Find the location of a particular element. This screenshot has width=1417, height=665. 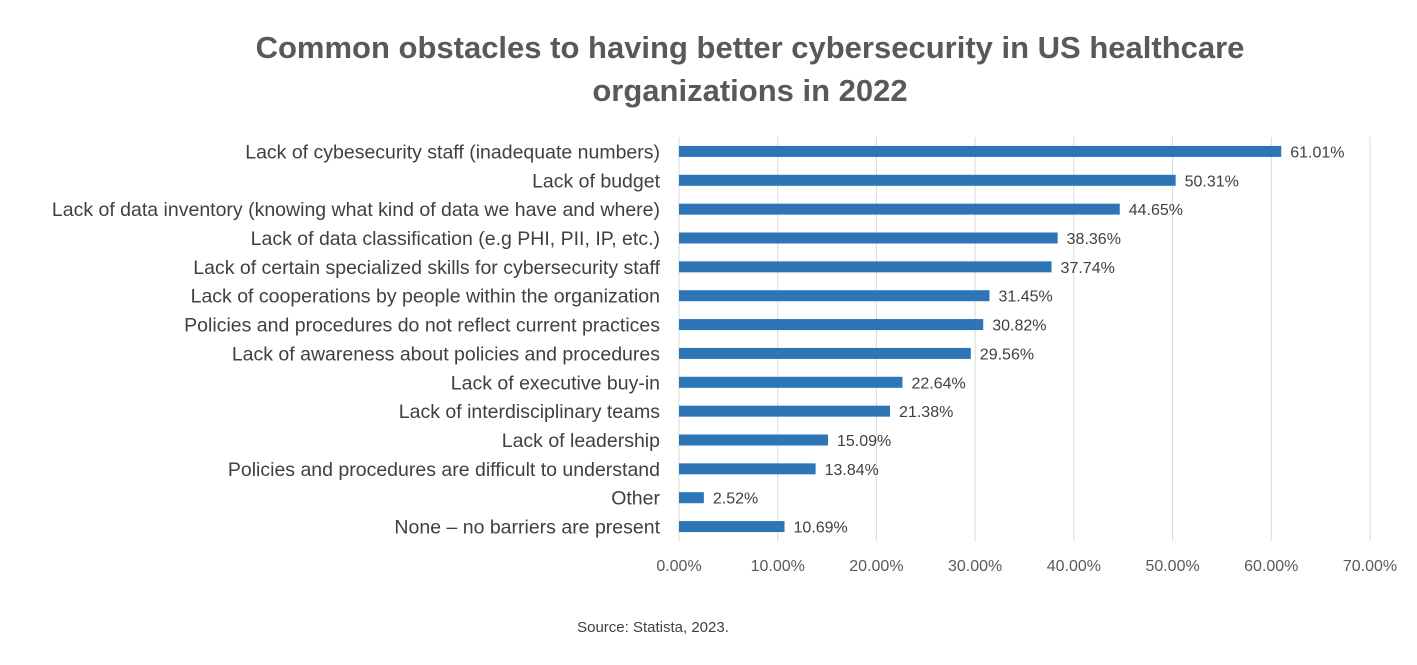

data-label: 50.31% is located at coordinates (1212, 181).